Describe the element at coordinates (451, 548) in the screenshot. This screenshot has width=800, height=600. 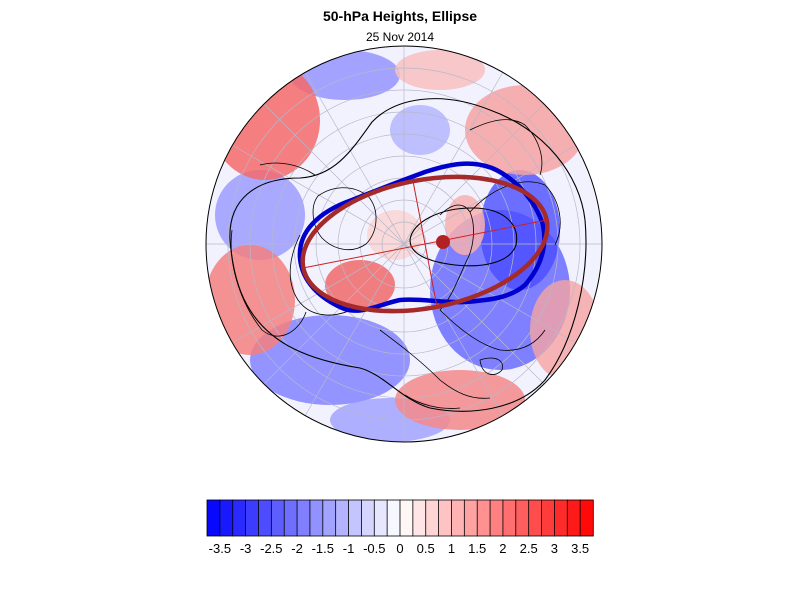
I see `colorbar-tick-label: 1` at that location.